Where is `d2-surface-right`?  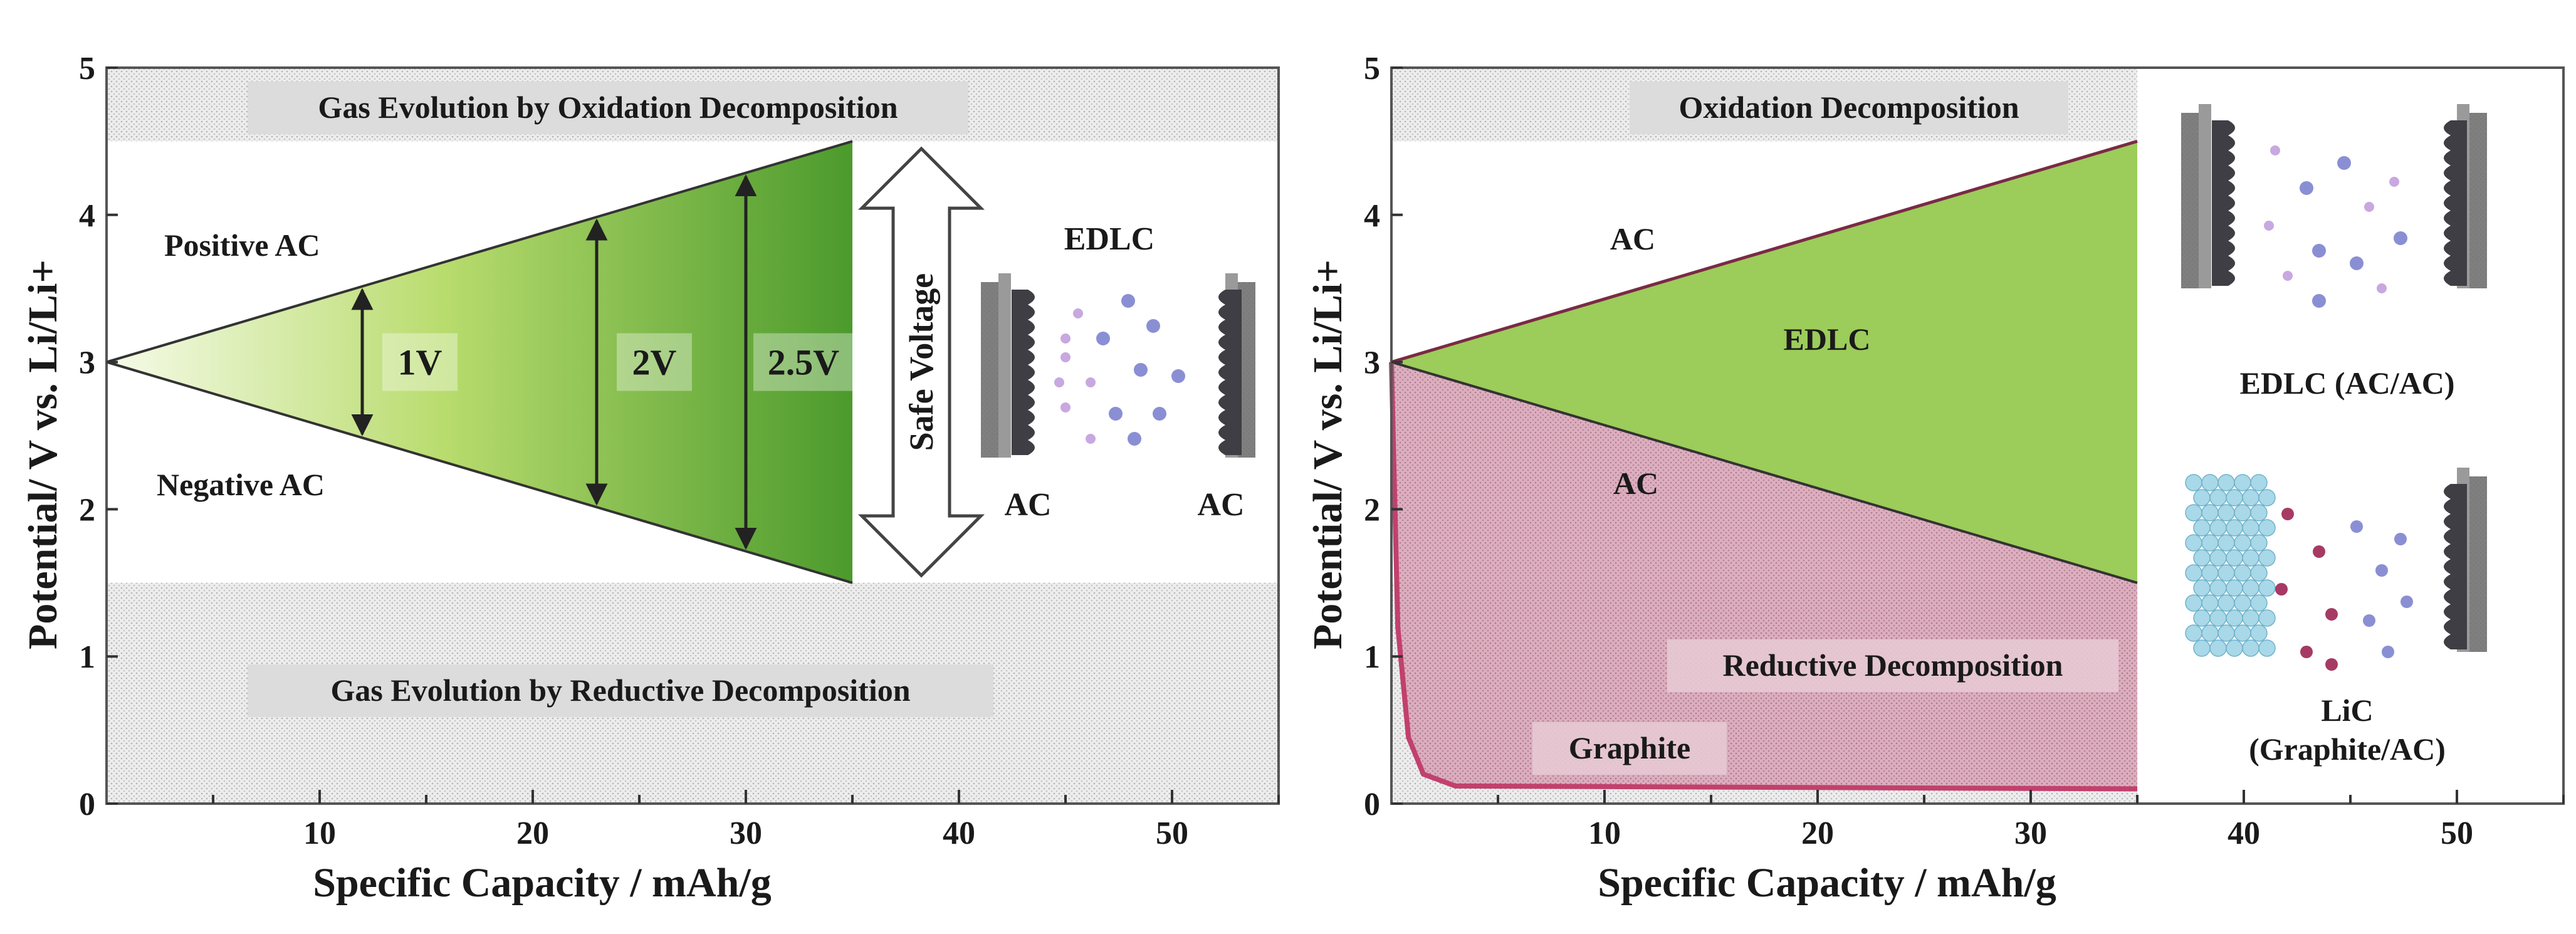 d2-surface-right is located at coordinates (2455, 567).